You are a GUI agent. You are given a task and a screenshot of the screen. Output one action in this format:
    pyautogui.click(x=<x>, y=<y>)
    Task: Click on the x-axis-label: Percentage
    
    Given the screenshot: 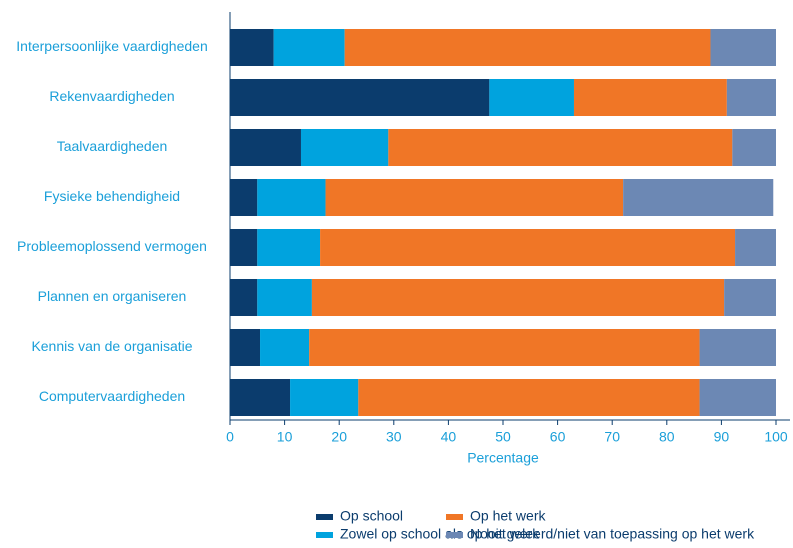 What is the action you would take?
    pyautogui.click(x=503, y=458)
    